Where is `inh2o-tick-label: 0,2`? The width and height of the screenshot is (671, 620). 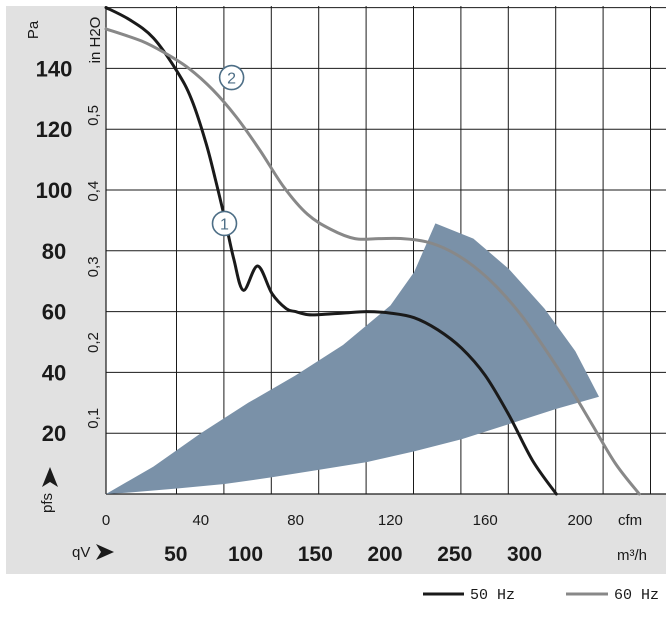
inh2o-tick-label: 0,2 is located at coordinates (93, 342).